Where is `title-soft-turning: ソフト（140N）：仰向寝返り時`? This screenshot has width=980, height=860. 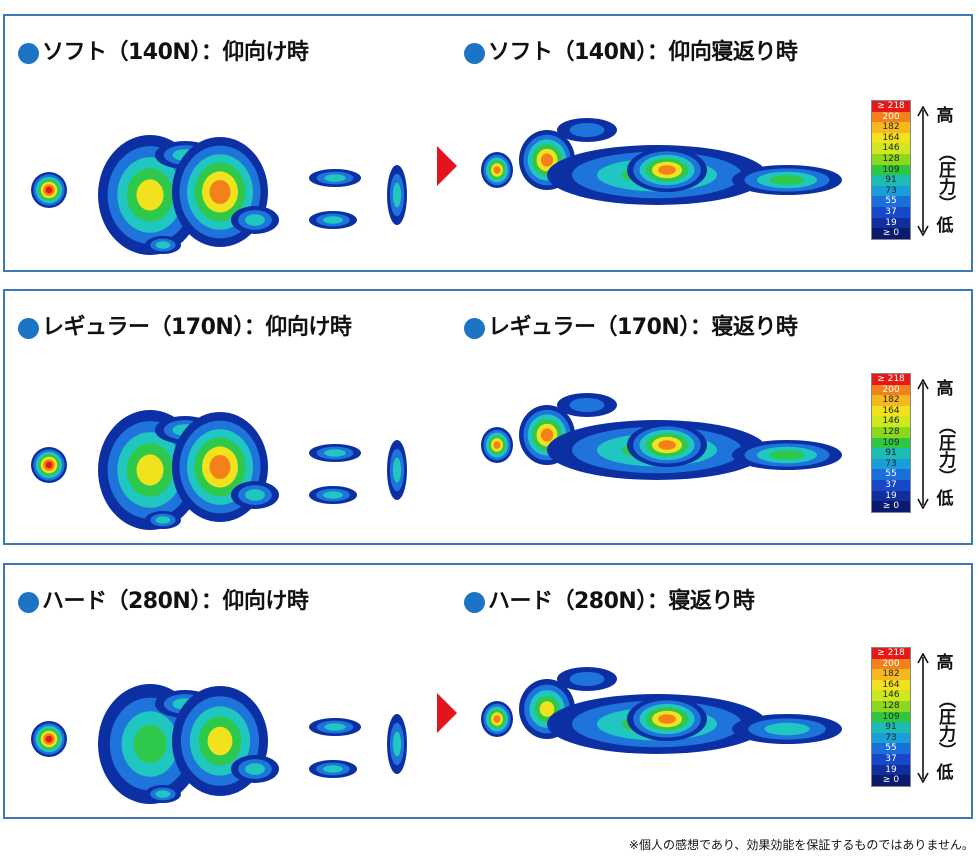 title-soft-turning: ソフト（140N）：仰向寝返り時 is located at coordinates (631, 53).